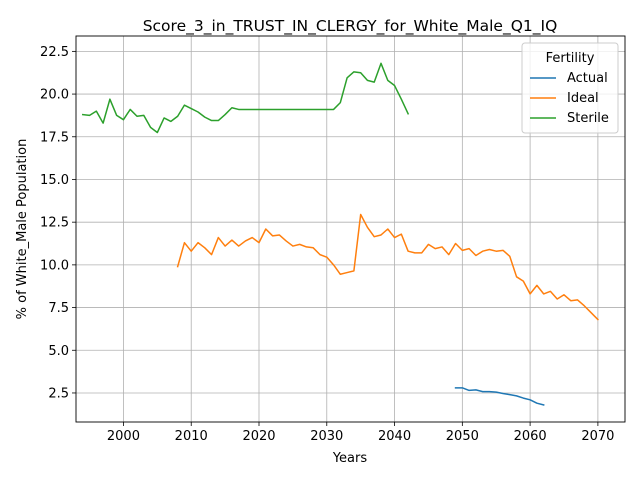 The width and height of the screenshot is (640, 480). Describe the element at coordinates (22, 229) in the screenshot. I see `y-axis-label: % of White_Male Population` at that location.